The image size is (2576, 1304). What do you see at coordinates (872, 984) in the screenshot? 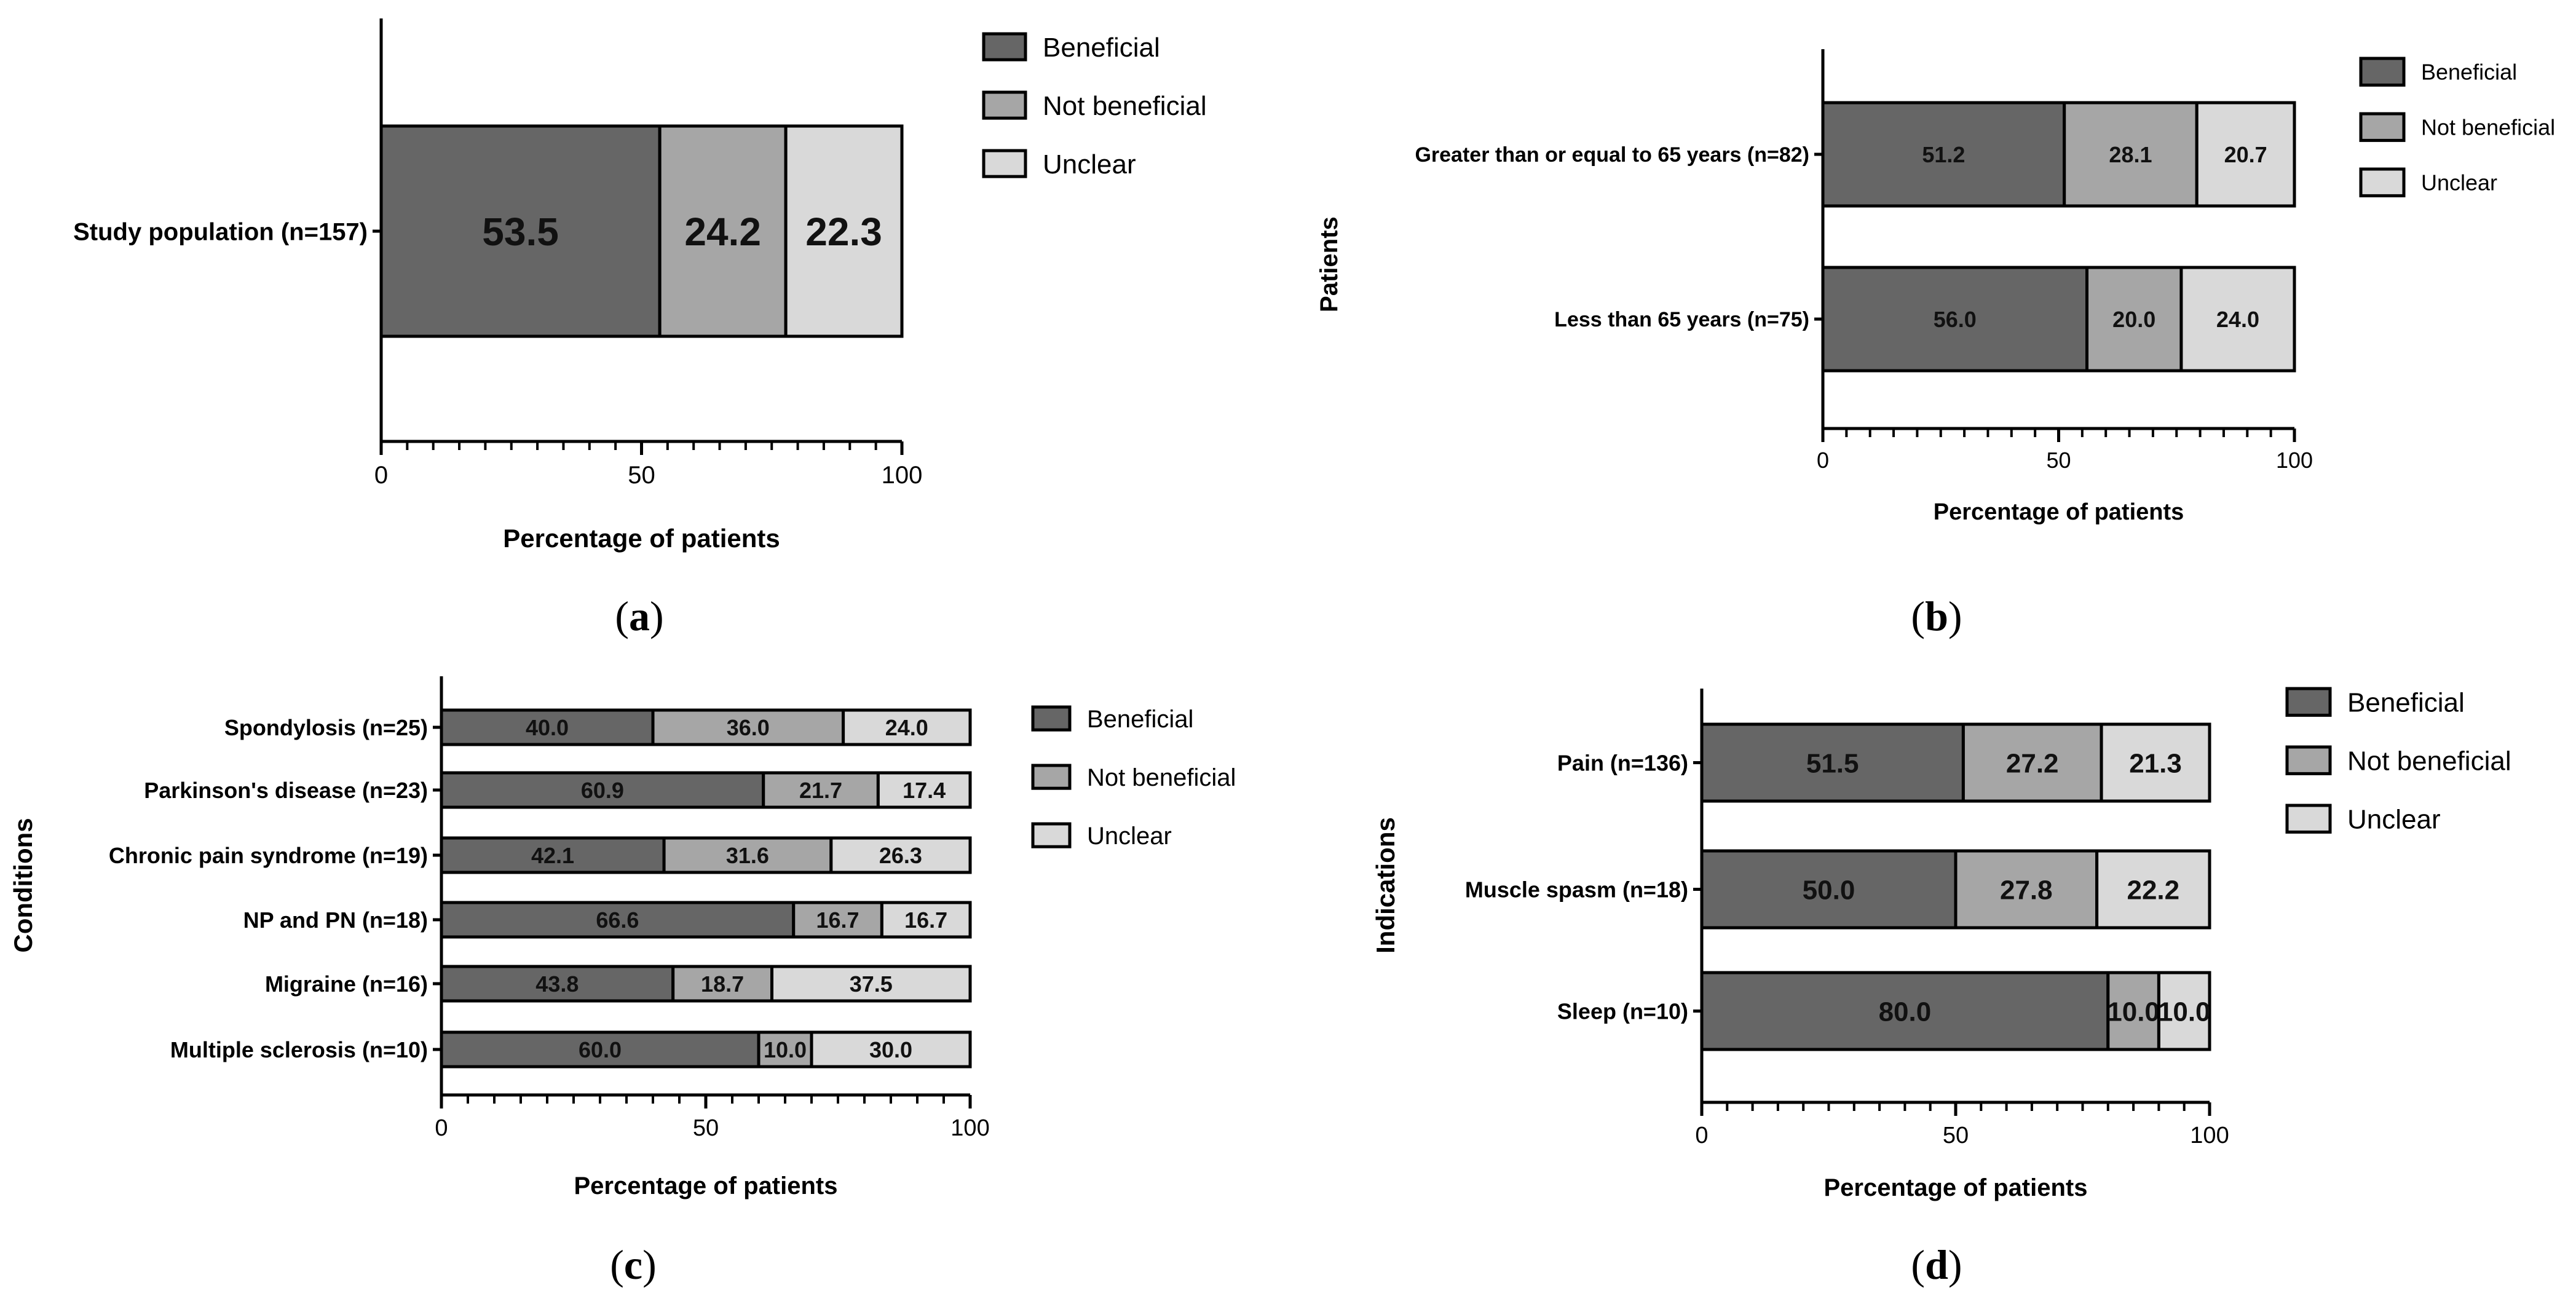
I see `bar-value-label: 37.5` at bounding box center [872, 984].